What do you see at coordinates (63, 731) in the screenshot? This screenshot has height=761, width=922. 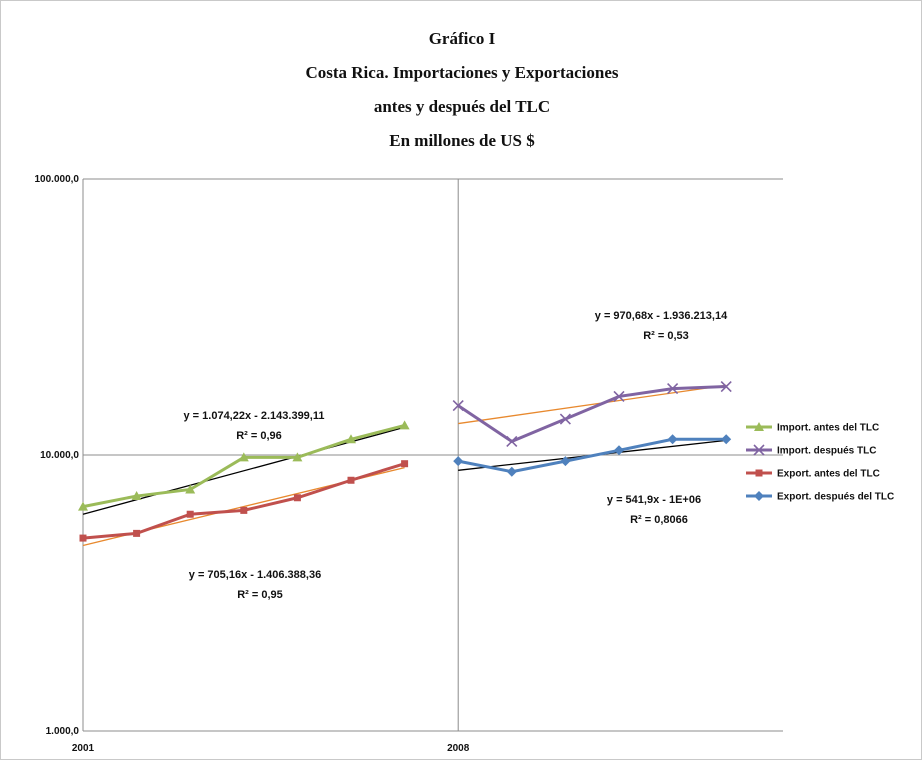 I see `y-tick-label: 1.000,0` at bounding box center [63, 731].